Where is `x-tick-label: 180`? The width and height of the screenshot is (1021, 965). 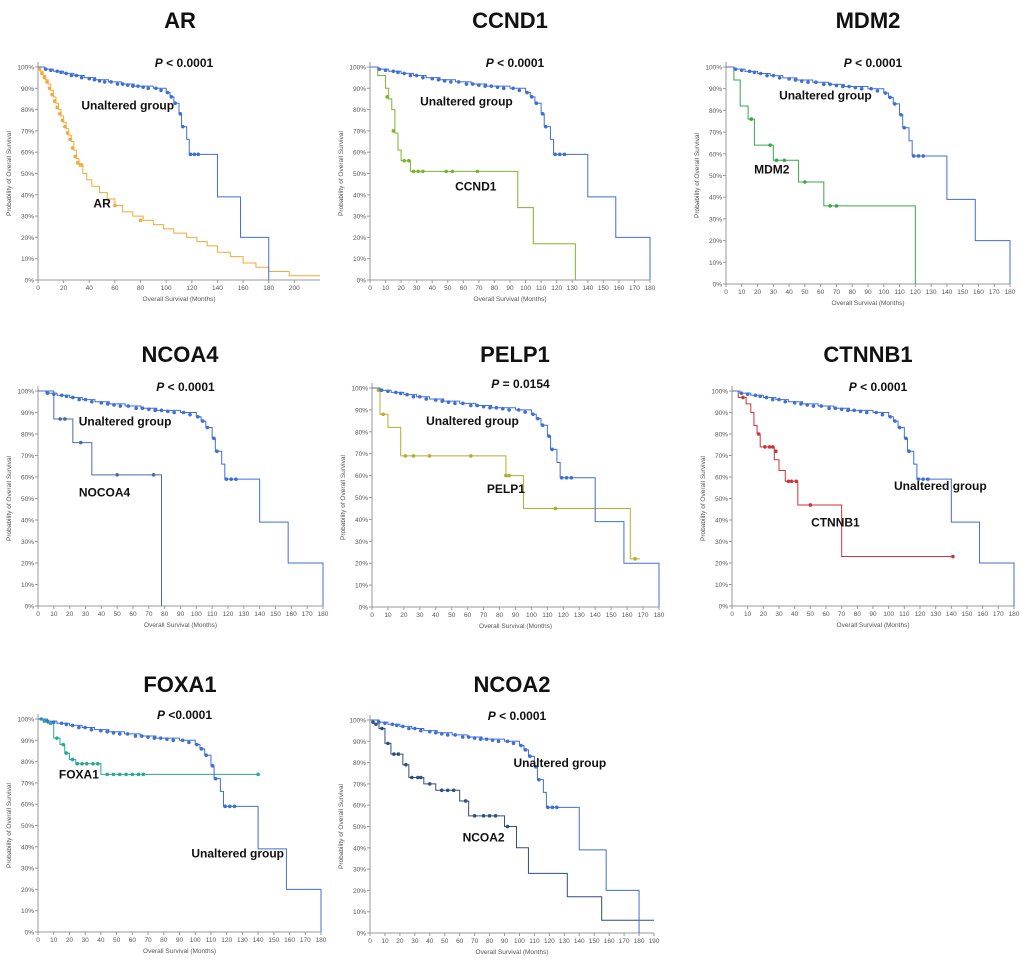
x-tick-label: 180 is located at coordinates (1010, 292).